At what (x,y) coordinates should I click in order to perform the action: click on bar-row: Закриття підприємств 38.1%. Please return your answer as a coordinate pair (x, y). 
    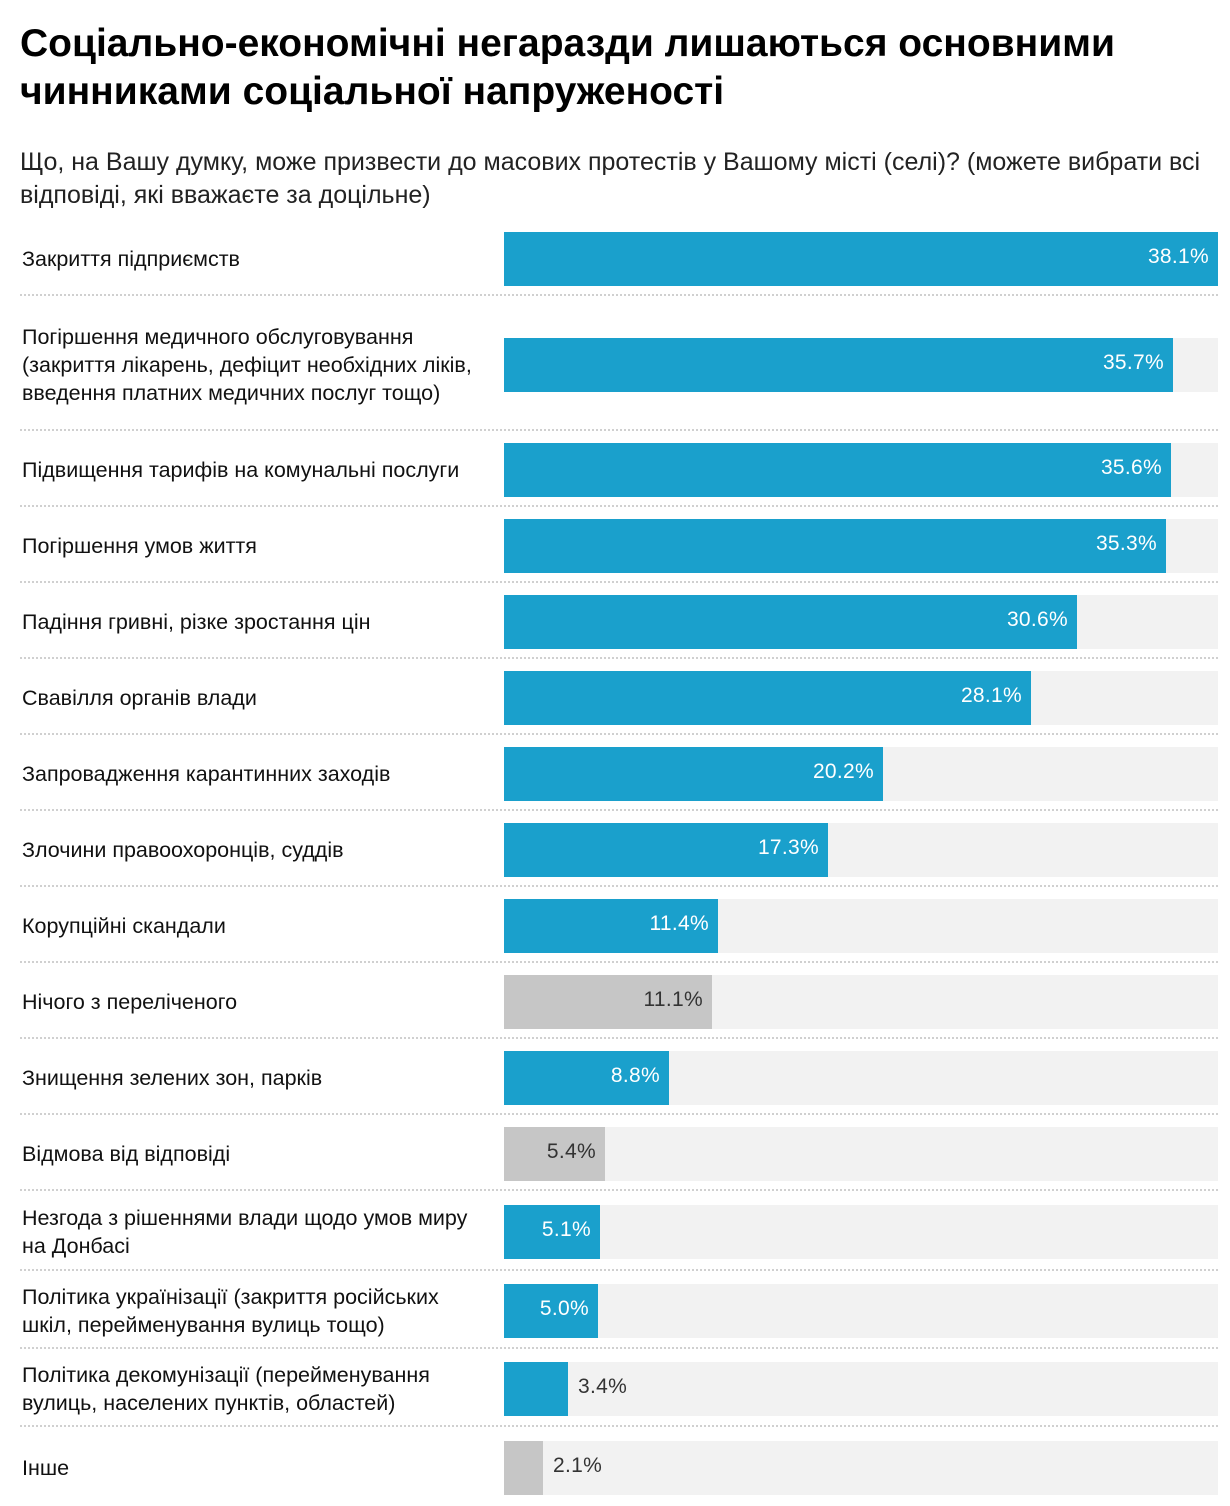
    Looking at the image, I should click on (619, 258).